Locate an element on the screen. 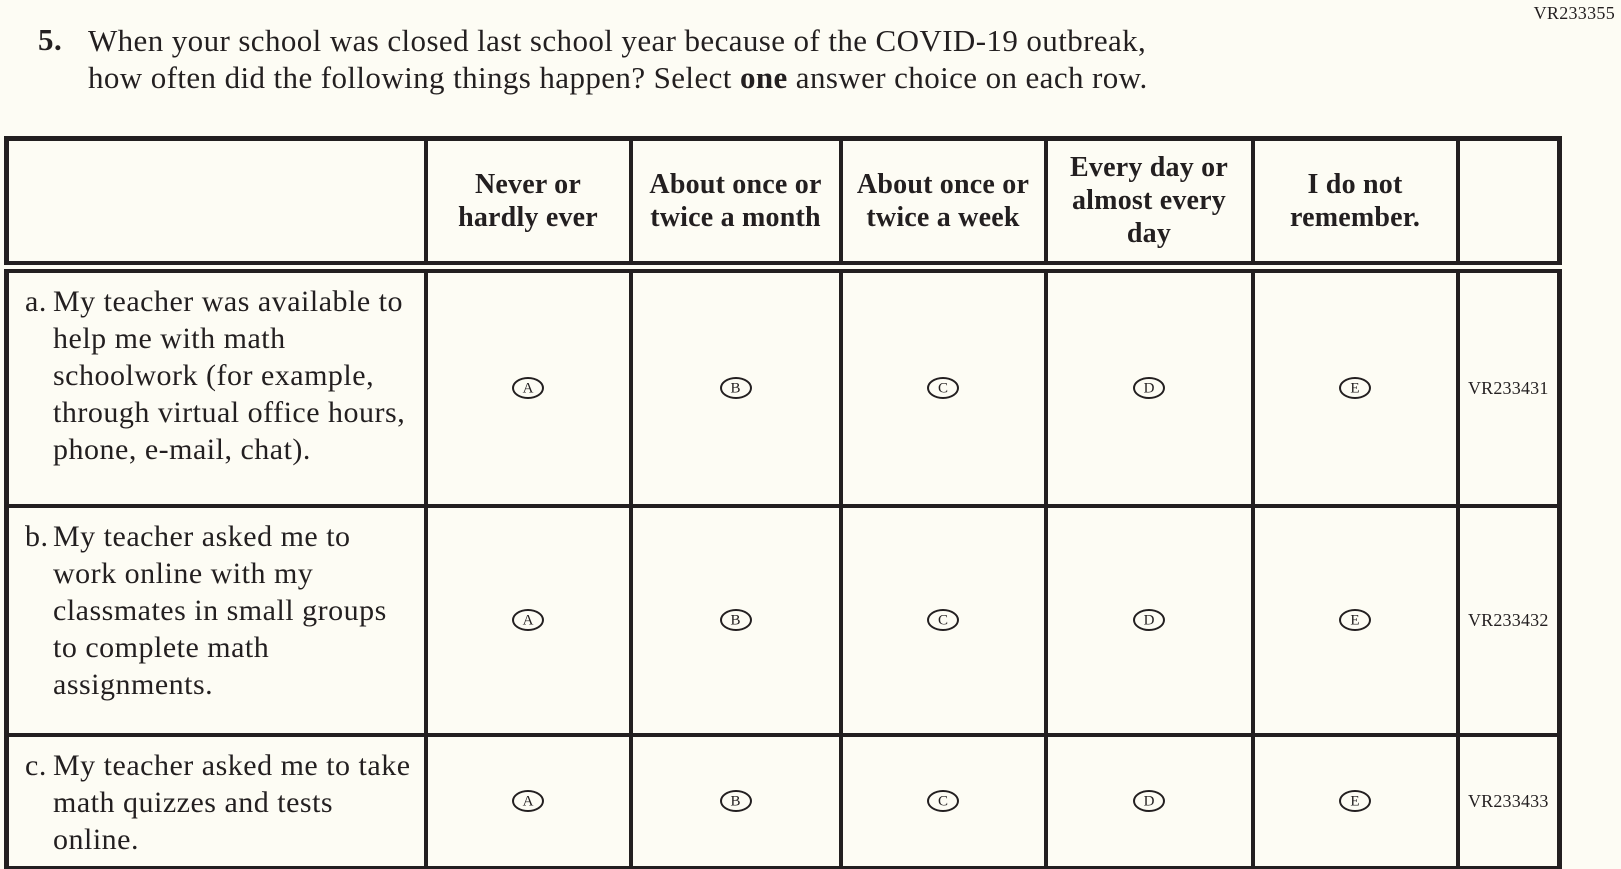  row-b-option-e-bubble: E is located at coordinates (1355, 620).